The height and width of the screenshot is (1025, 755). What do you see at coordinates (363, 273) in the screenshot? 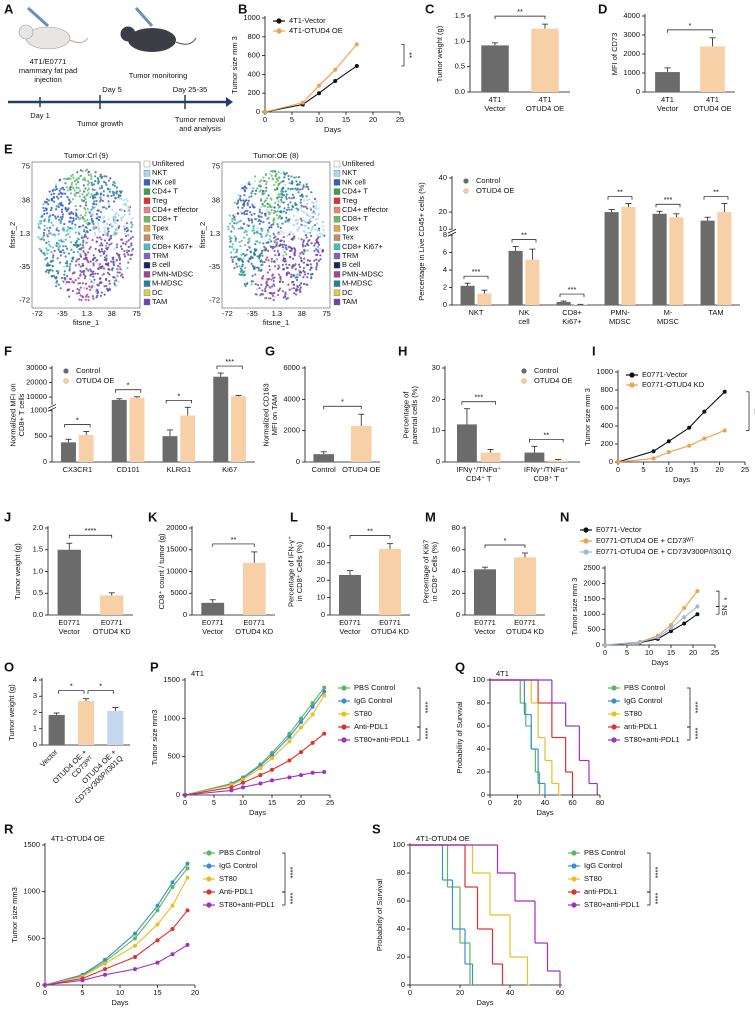
I see `legend-label: PMN-MDSC` at bounding box center [363, 273].